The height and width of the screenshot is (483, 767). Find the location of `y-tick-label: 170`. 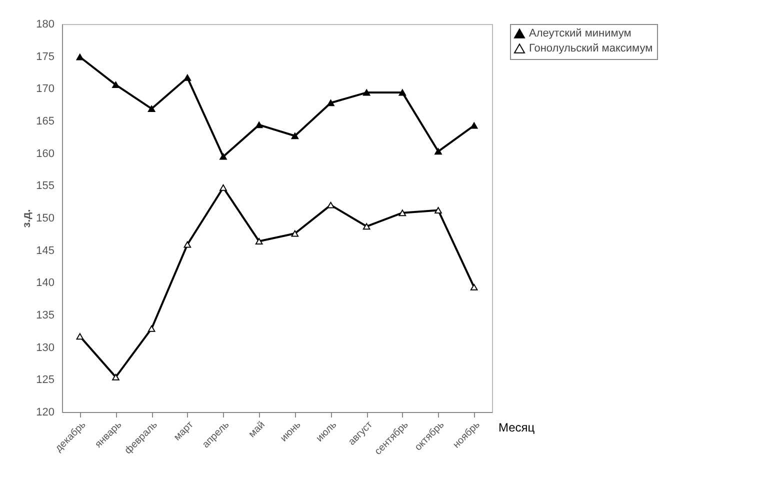

y-tick-label: 170 is located at coordinates (45, 89).